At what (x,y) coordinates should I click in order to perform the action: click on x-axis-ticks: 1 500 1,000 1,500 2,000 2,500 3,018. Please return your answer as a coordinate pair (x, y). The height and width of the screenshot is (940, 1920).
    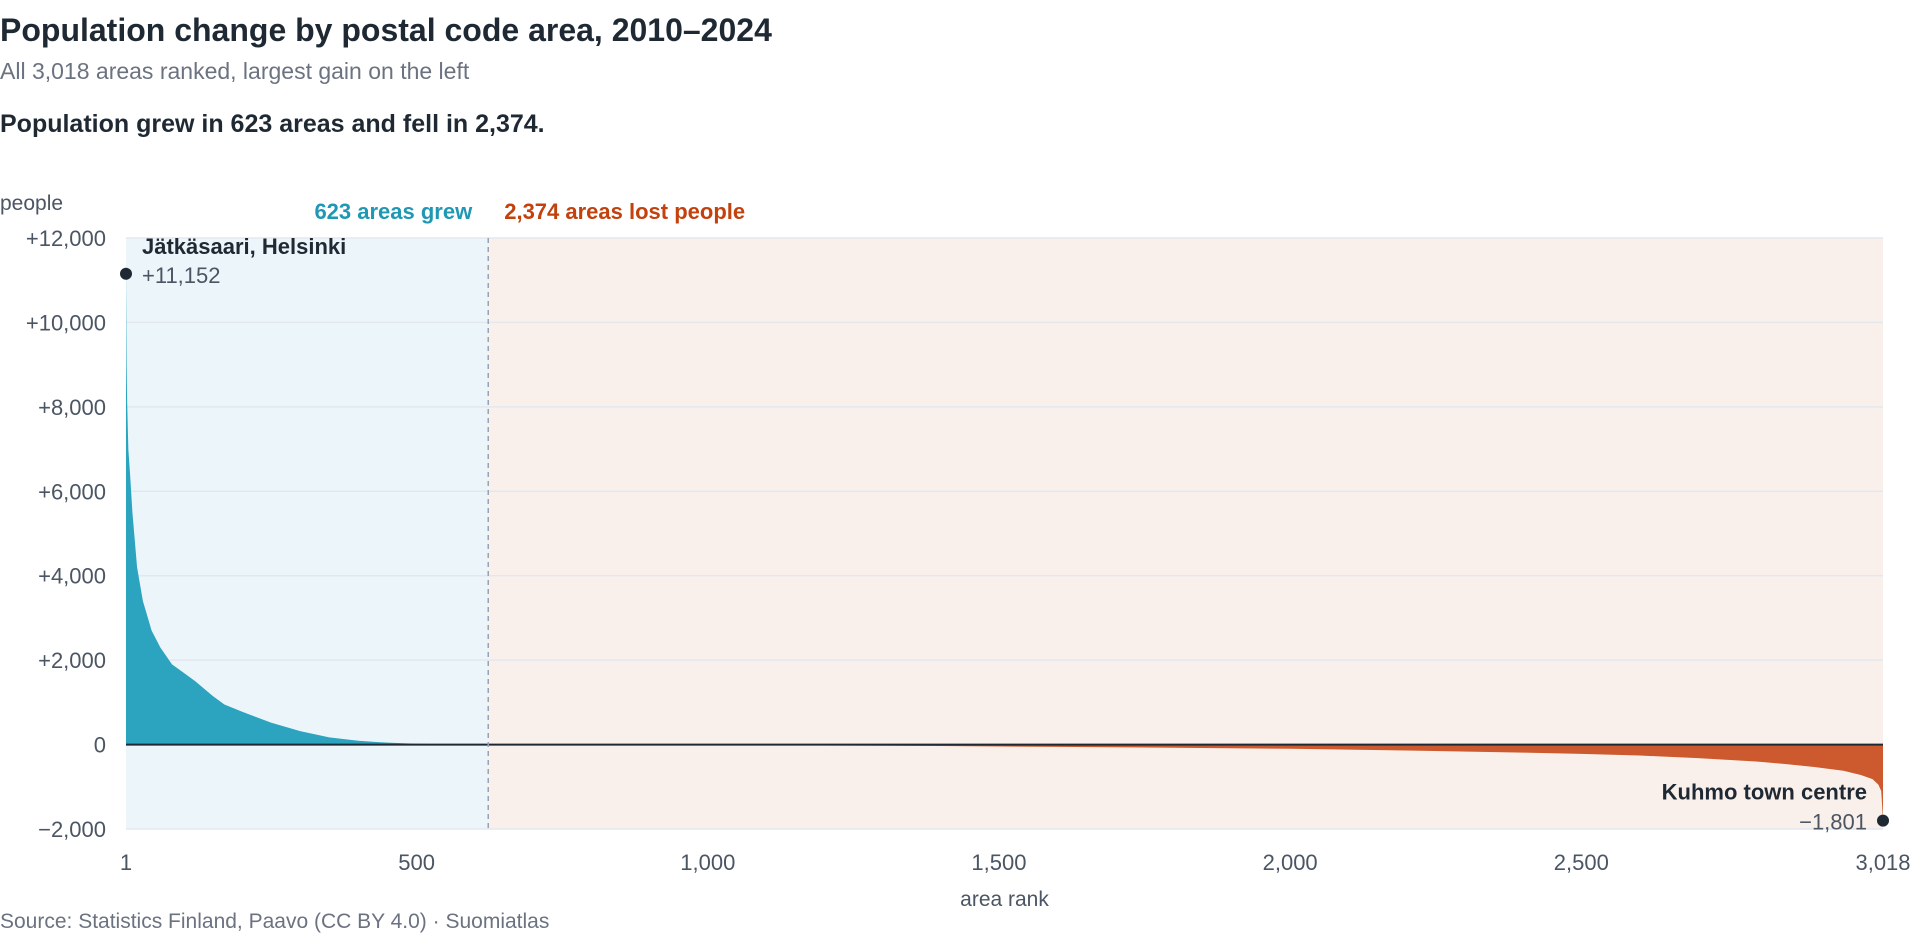
    Looking at the image, I should click on (1015, 862).